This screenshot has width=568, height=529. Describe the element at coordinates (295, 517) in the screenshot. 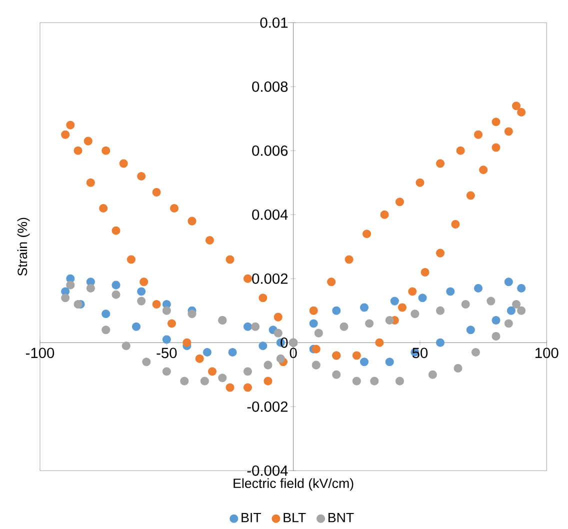

I see `legend-label: BLT` at that location.